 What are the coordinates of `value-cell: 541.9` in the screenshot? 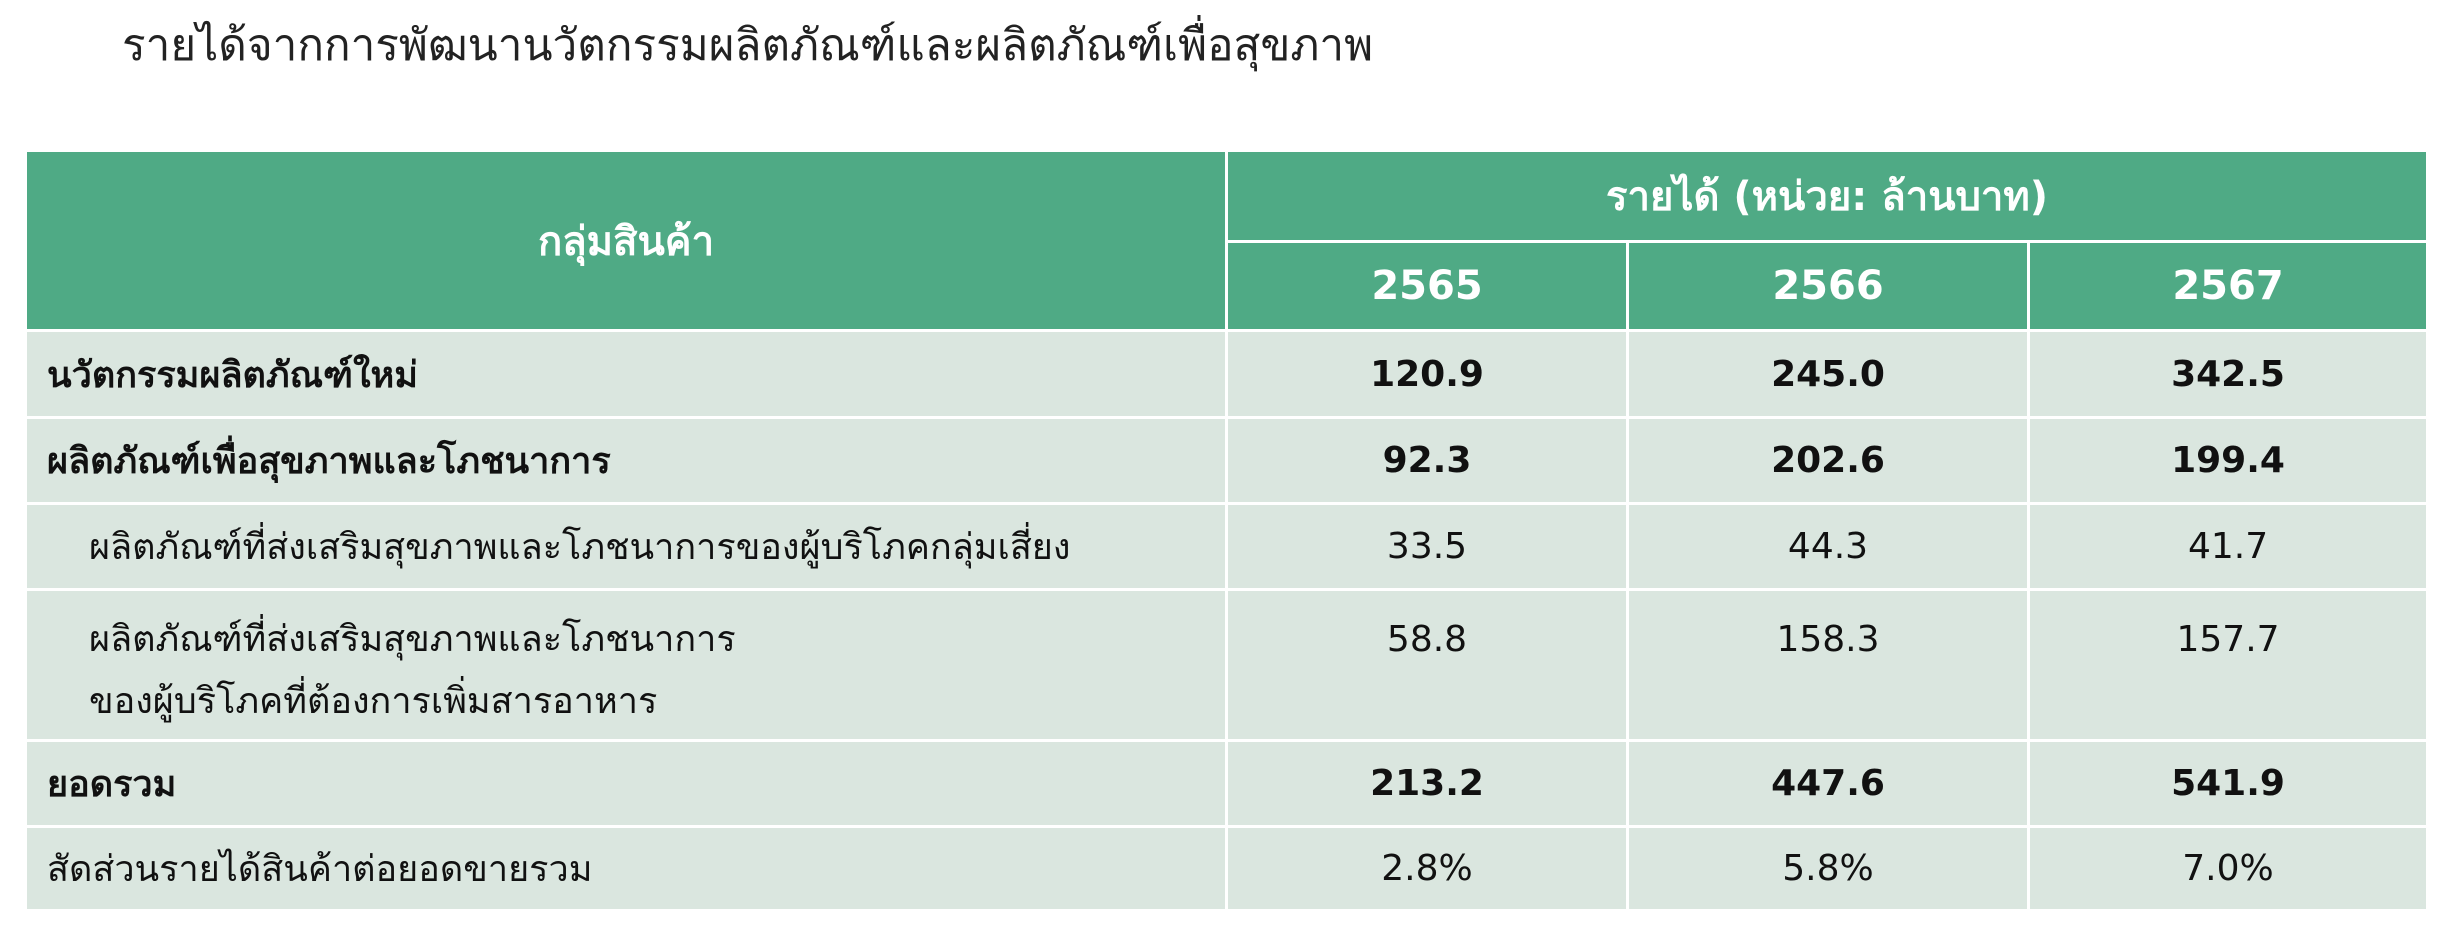 It's located at (2228, 783).